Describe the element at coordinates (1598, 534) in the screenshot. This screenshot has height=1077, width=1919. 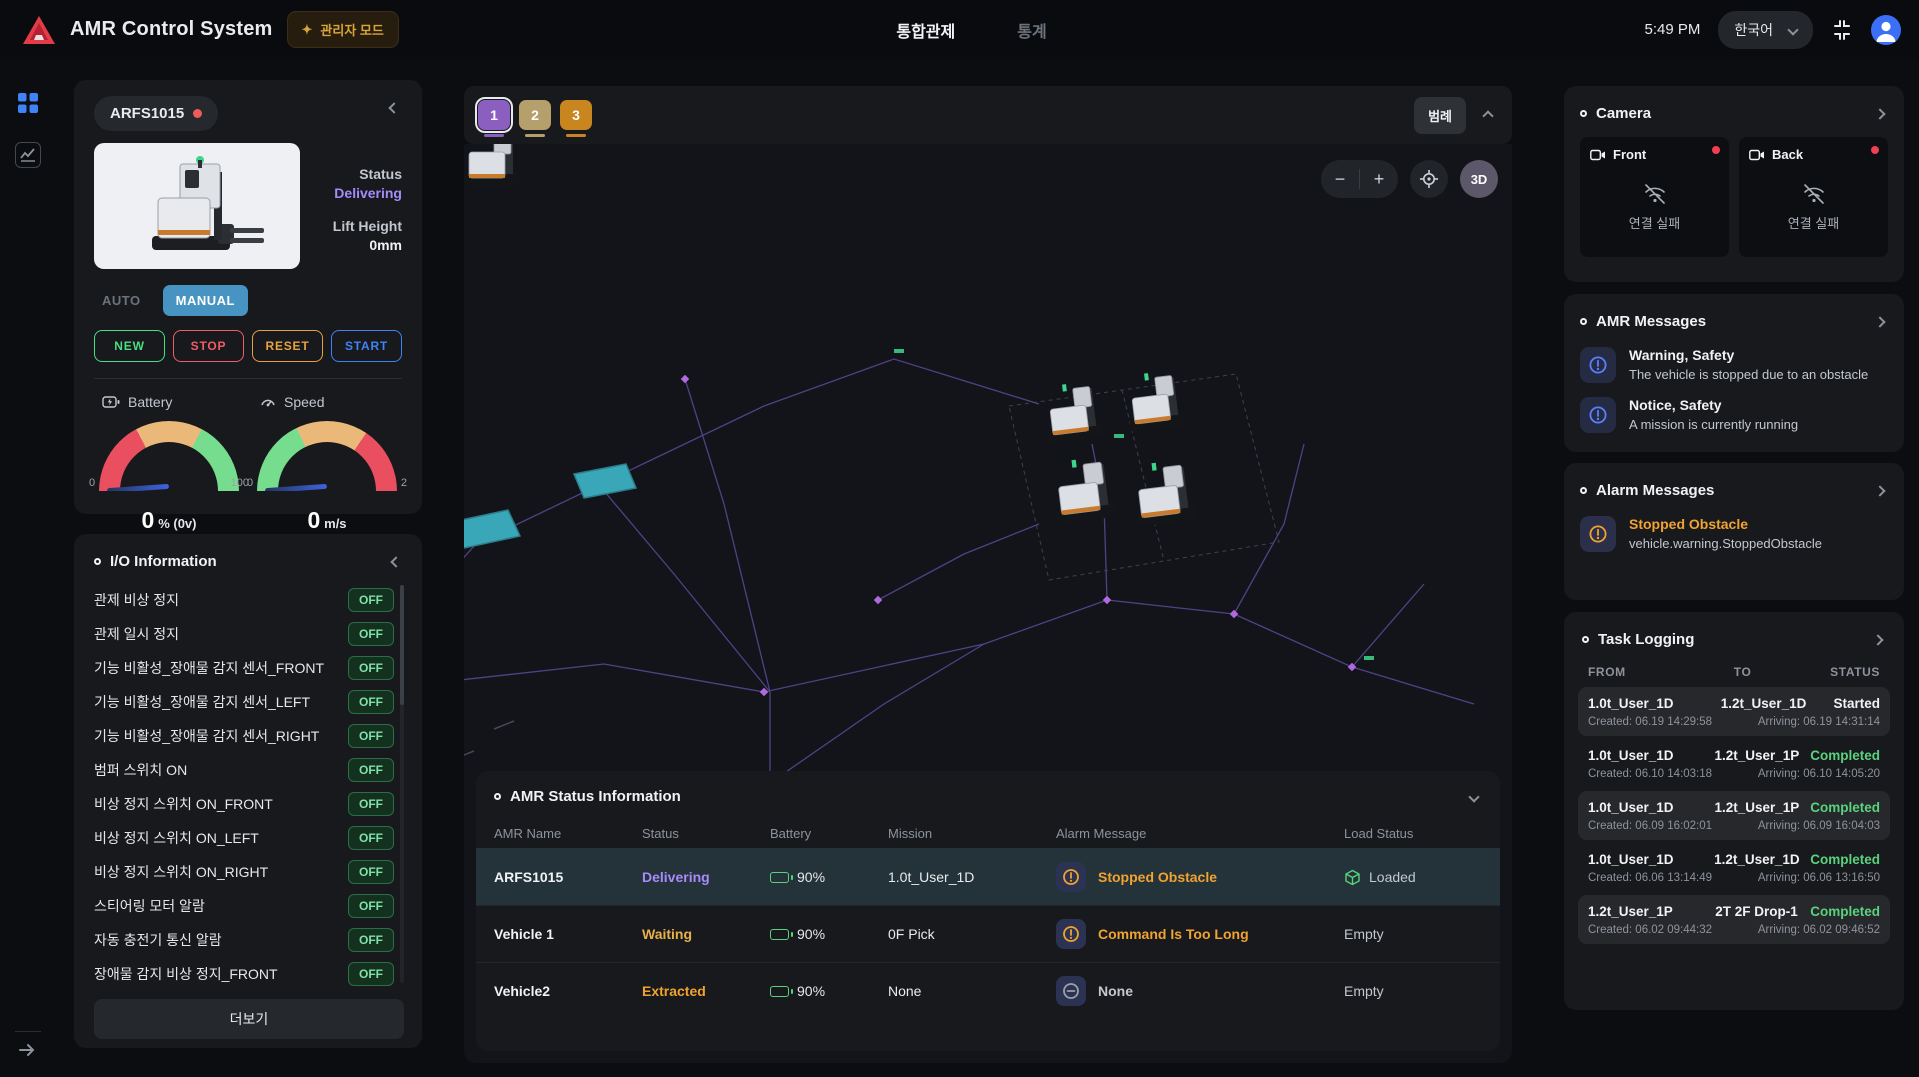
I see `message-icon` at that location.